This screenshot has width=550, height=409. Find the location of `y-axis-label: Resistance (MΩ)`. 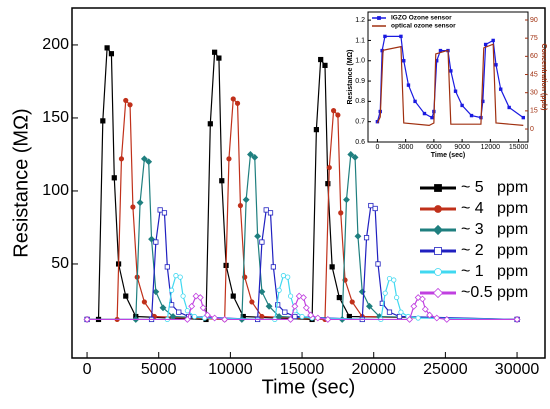

y-axis-label: Resistance (MΩ) is located at coordinates (350, 76).